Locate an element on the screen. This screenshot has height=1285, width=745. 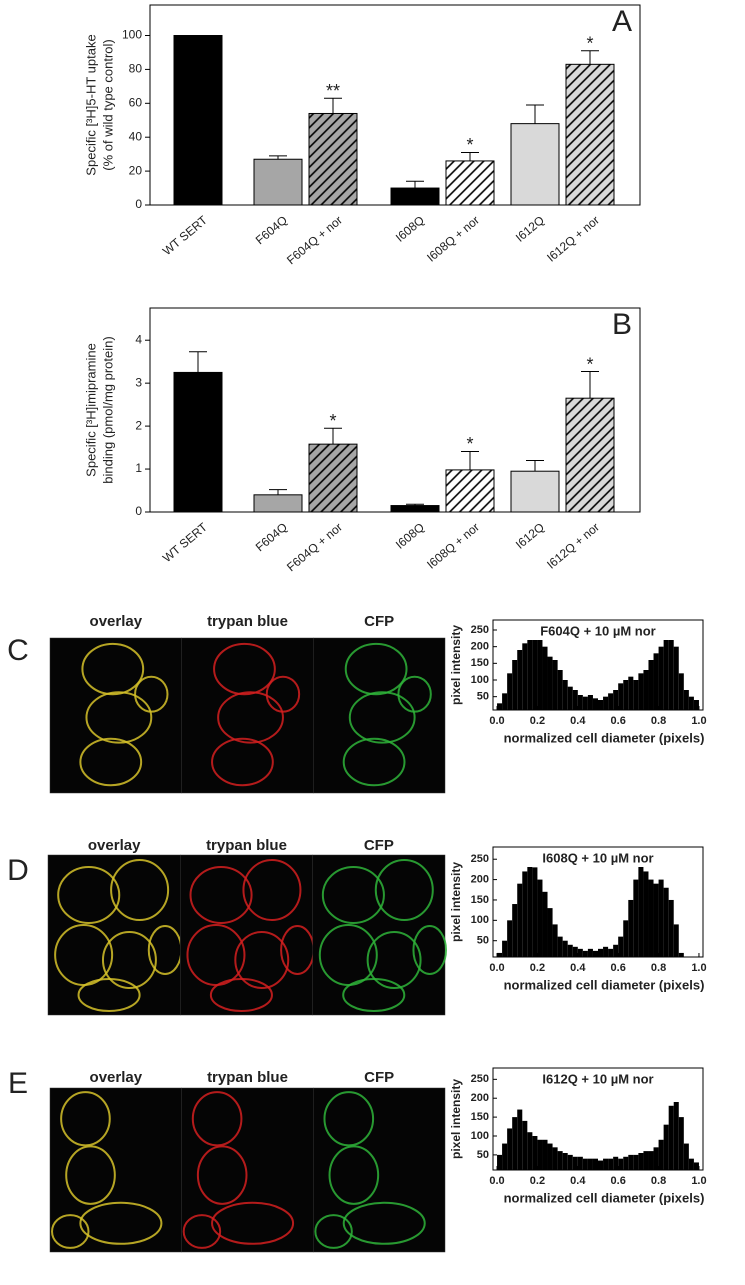
y-axis-label: binding (pmol/mg protein) is located at coordinates (107, 409).